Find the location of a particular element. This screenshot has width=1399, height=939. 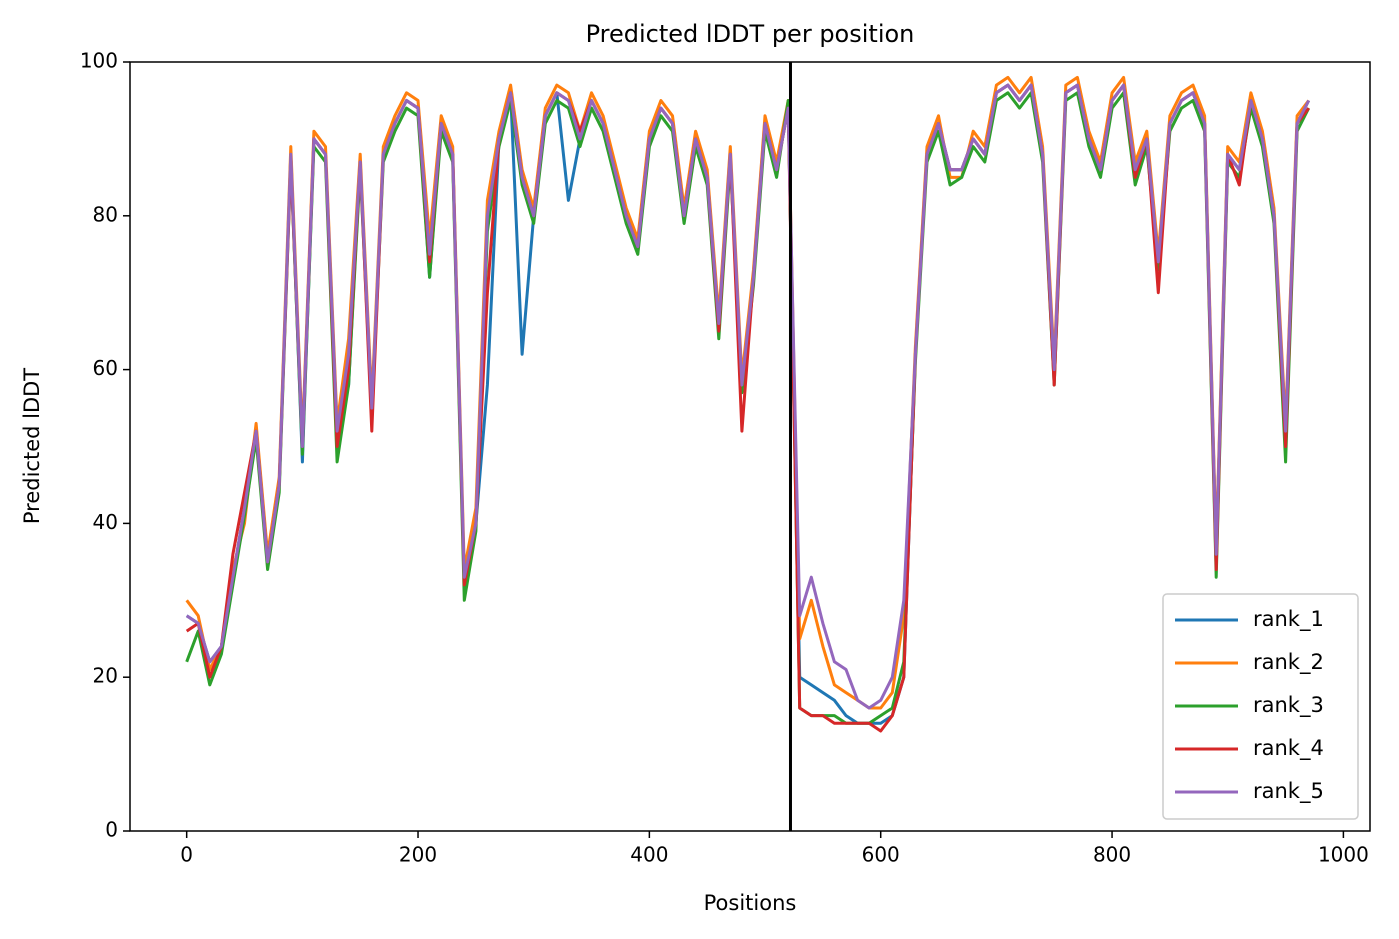

legend-label: rank_3 is located at coordinates (1288, 705).